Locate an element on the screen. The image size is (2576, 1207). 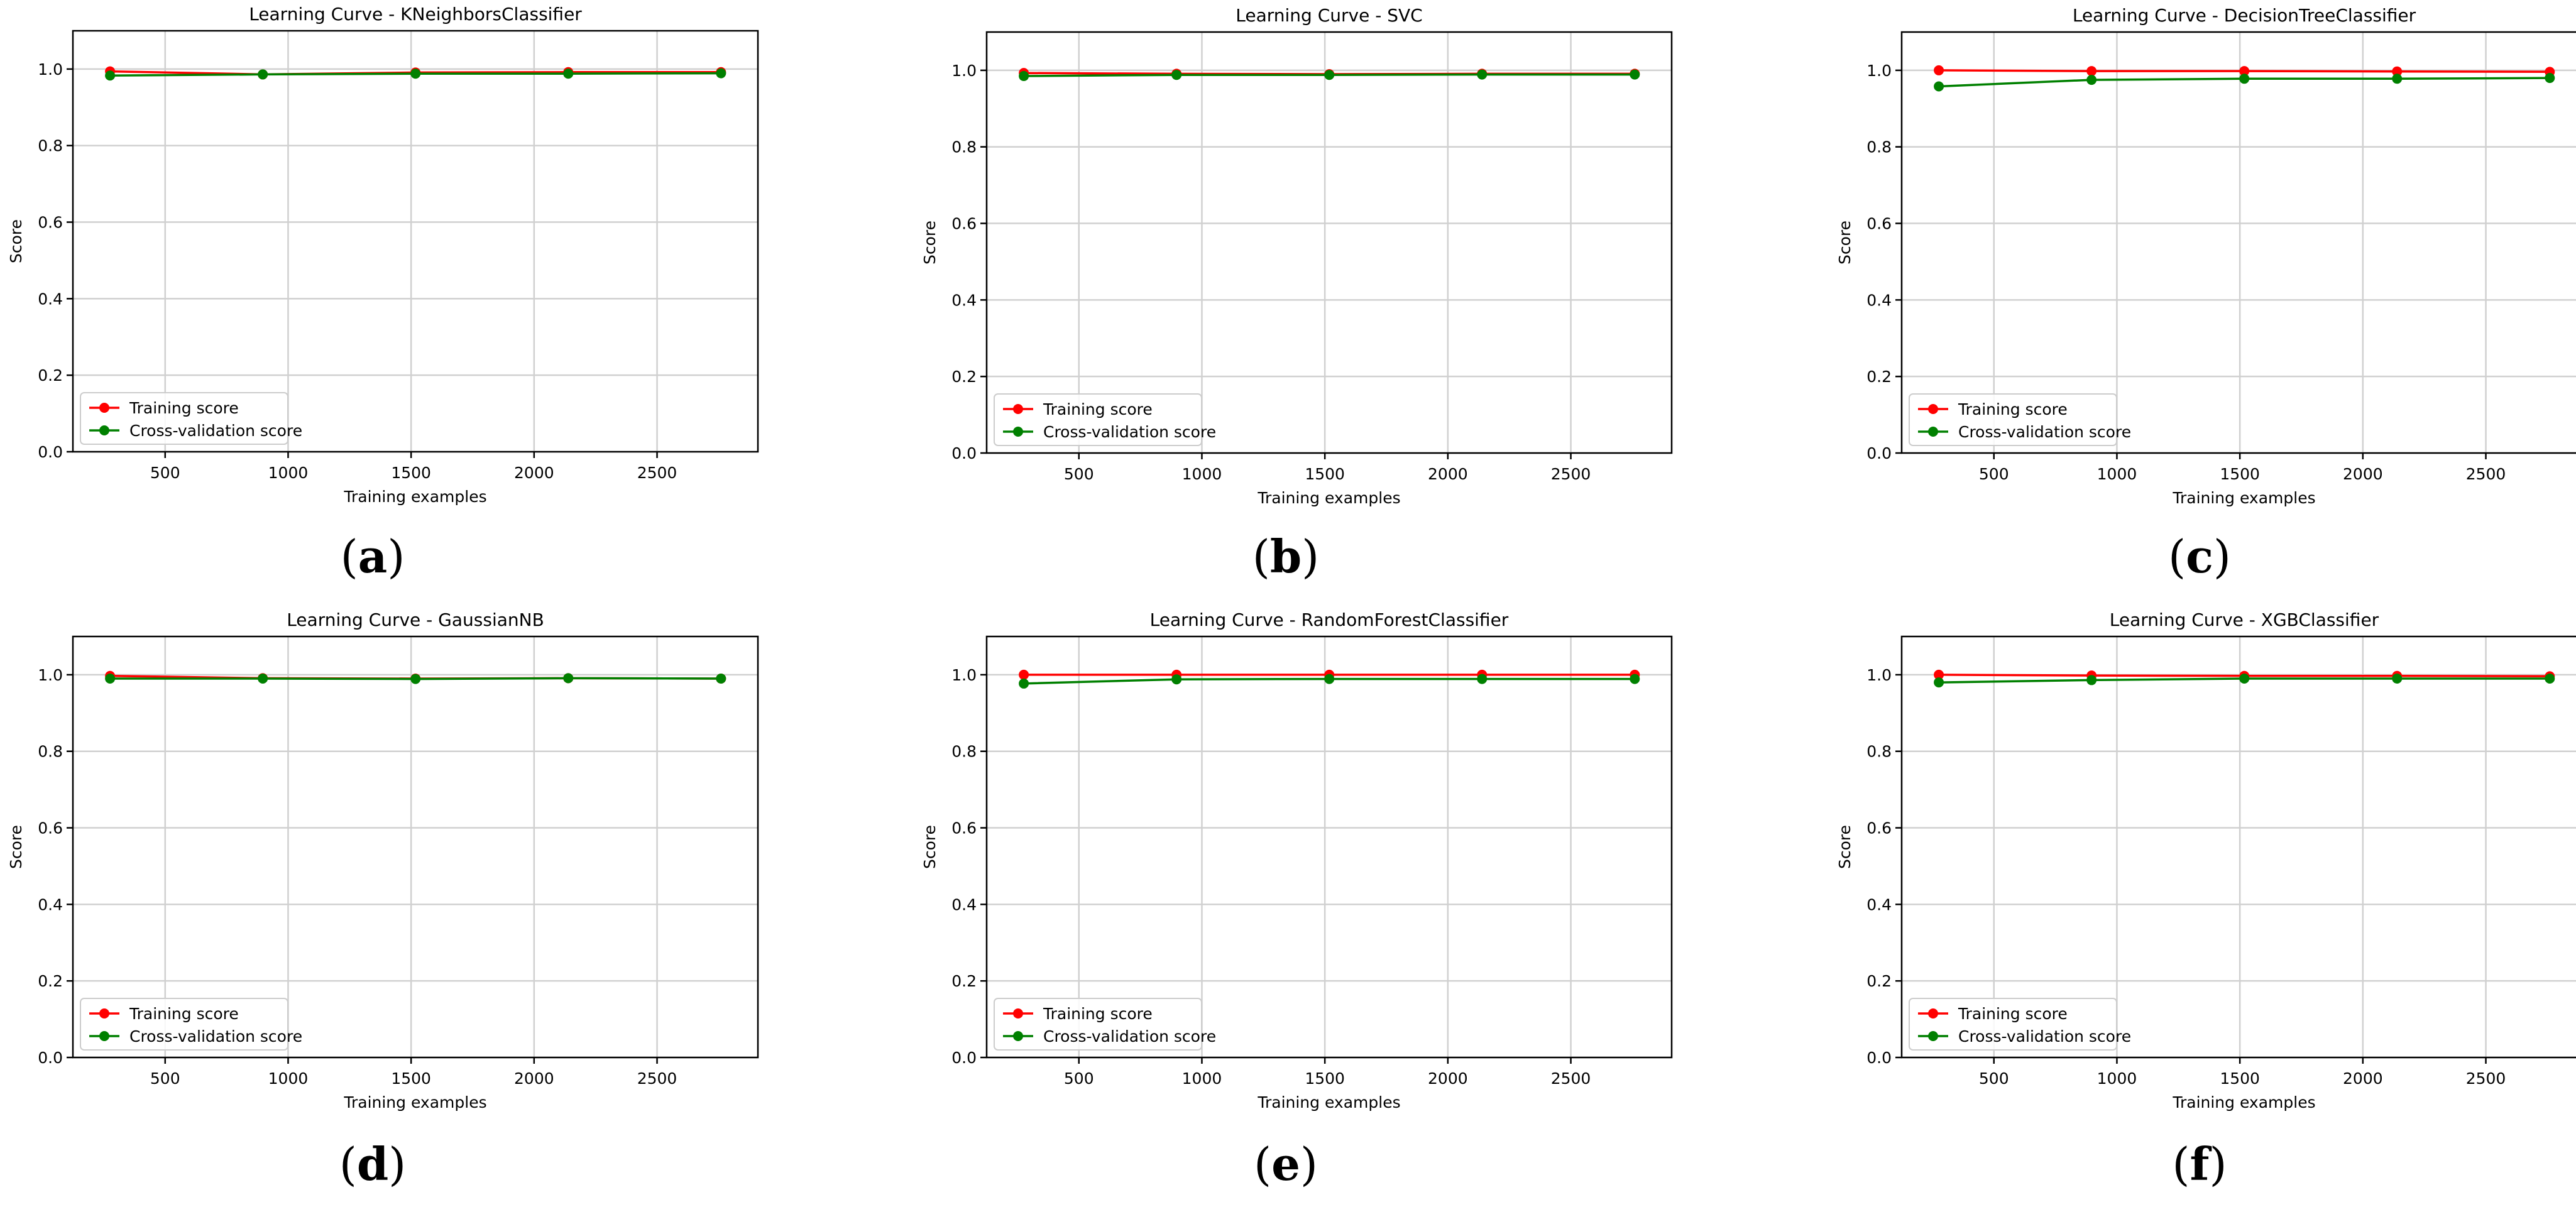
panel-caption-e: (e) is located at coordinates (1286, 1164).